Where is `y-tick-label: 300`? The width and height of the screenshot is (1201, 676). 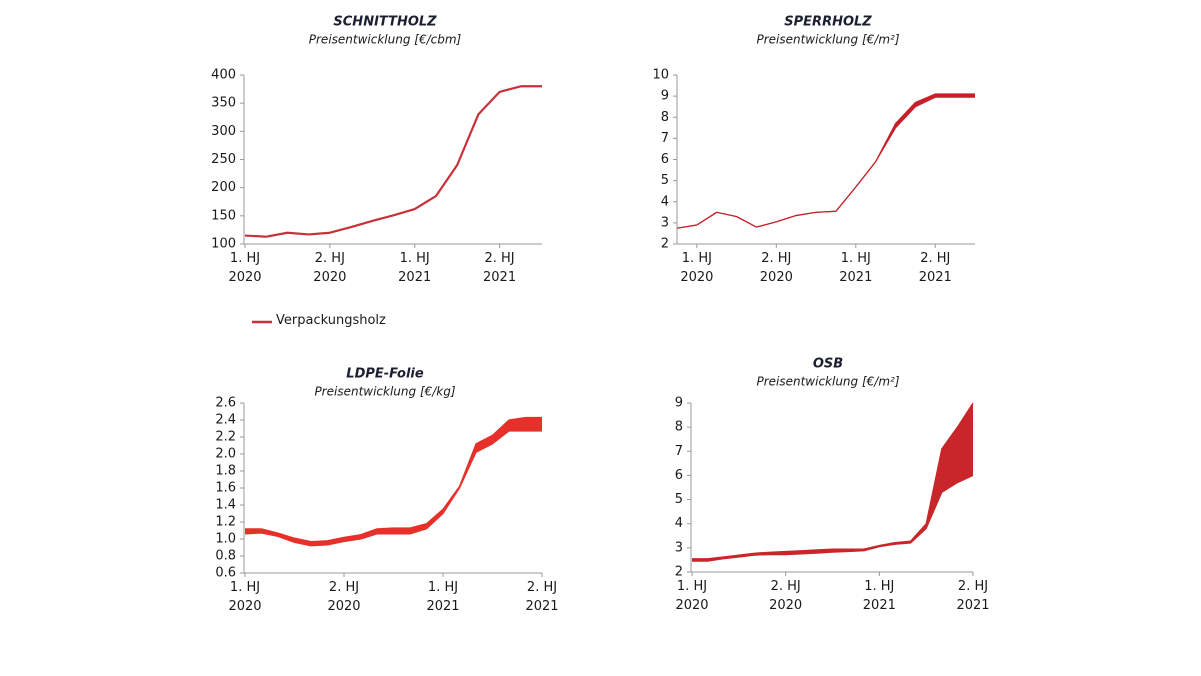
y-tick-label: 300 is located at coordinates (223, 131).